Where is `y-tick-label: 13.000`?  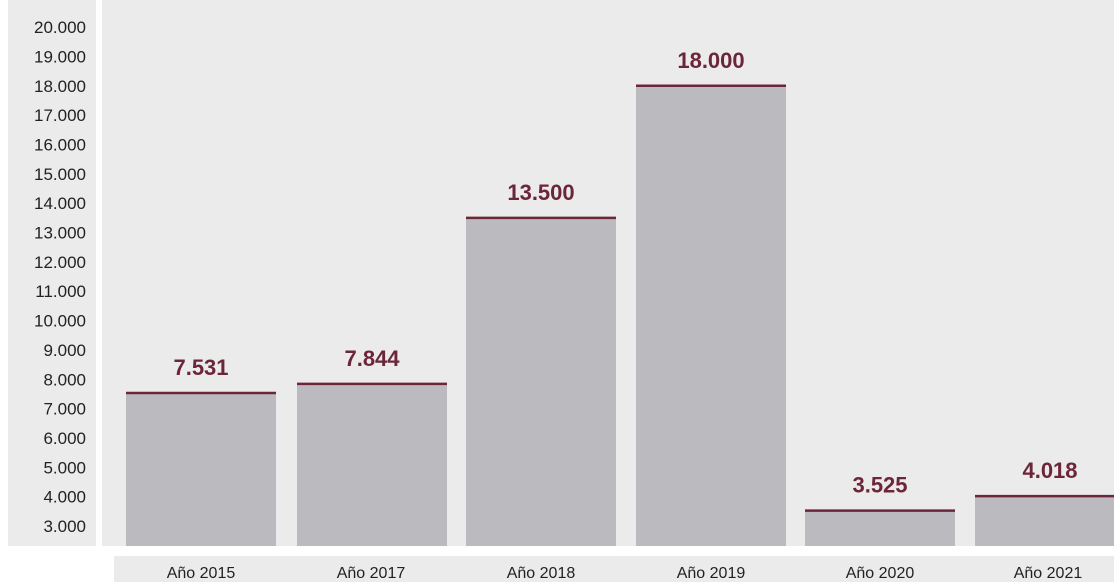 y-tick-label: 13.000 is located at coordinates (60, 233).